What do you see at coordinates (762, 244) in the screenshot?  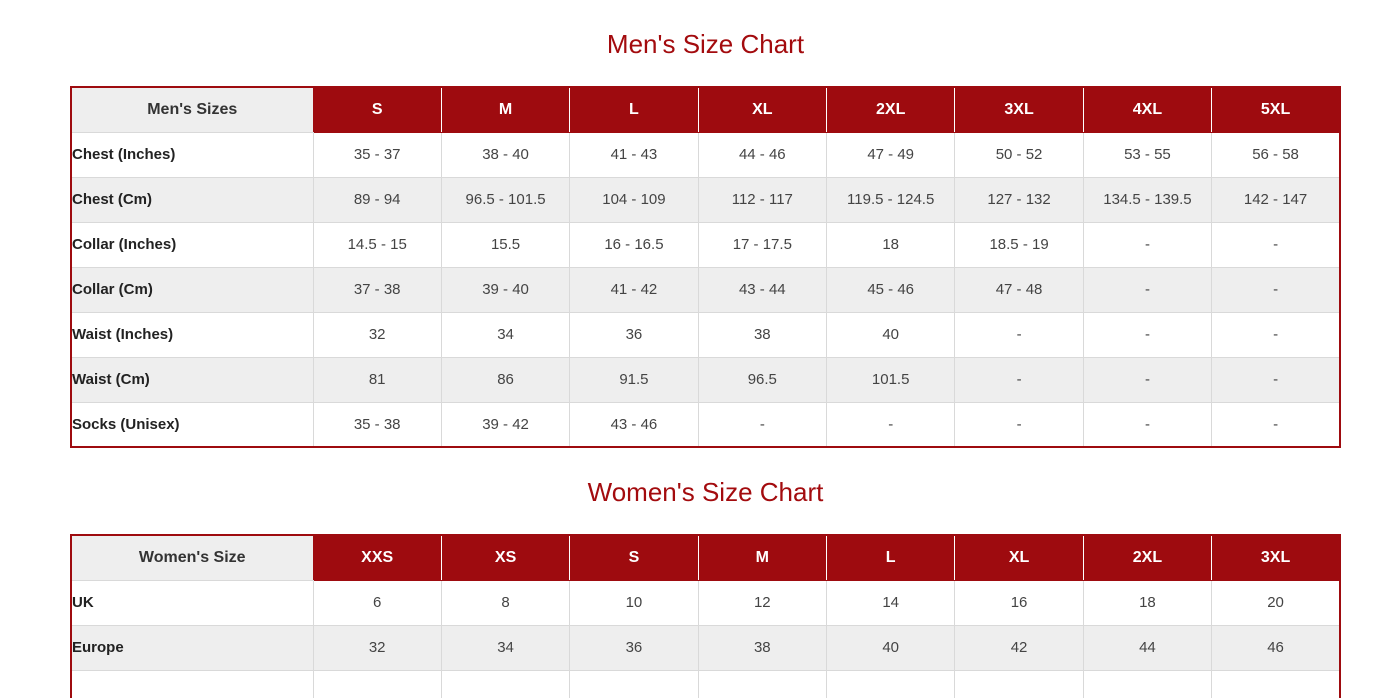 I see `size-value-cell: 17 - 17.5` at bounding box center [762, 244].